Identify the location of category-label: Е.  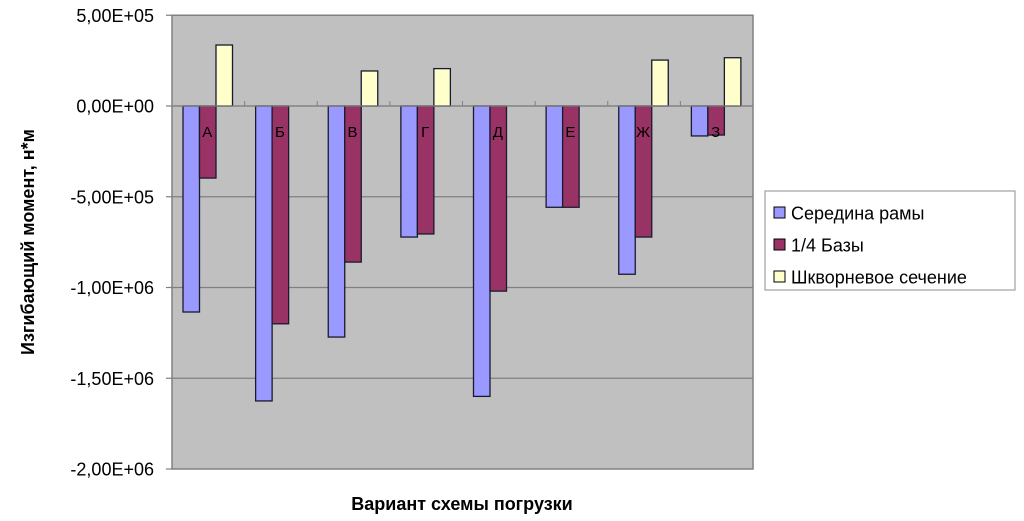
(570, 132).